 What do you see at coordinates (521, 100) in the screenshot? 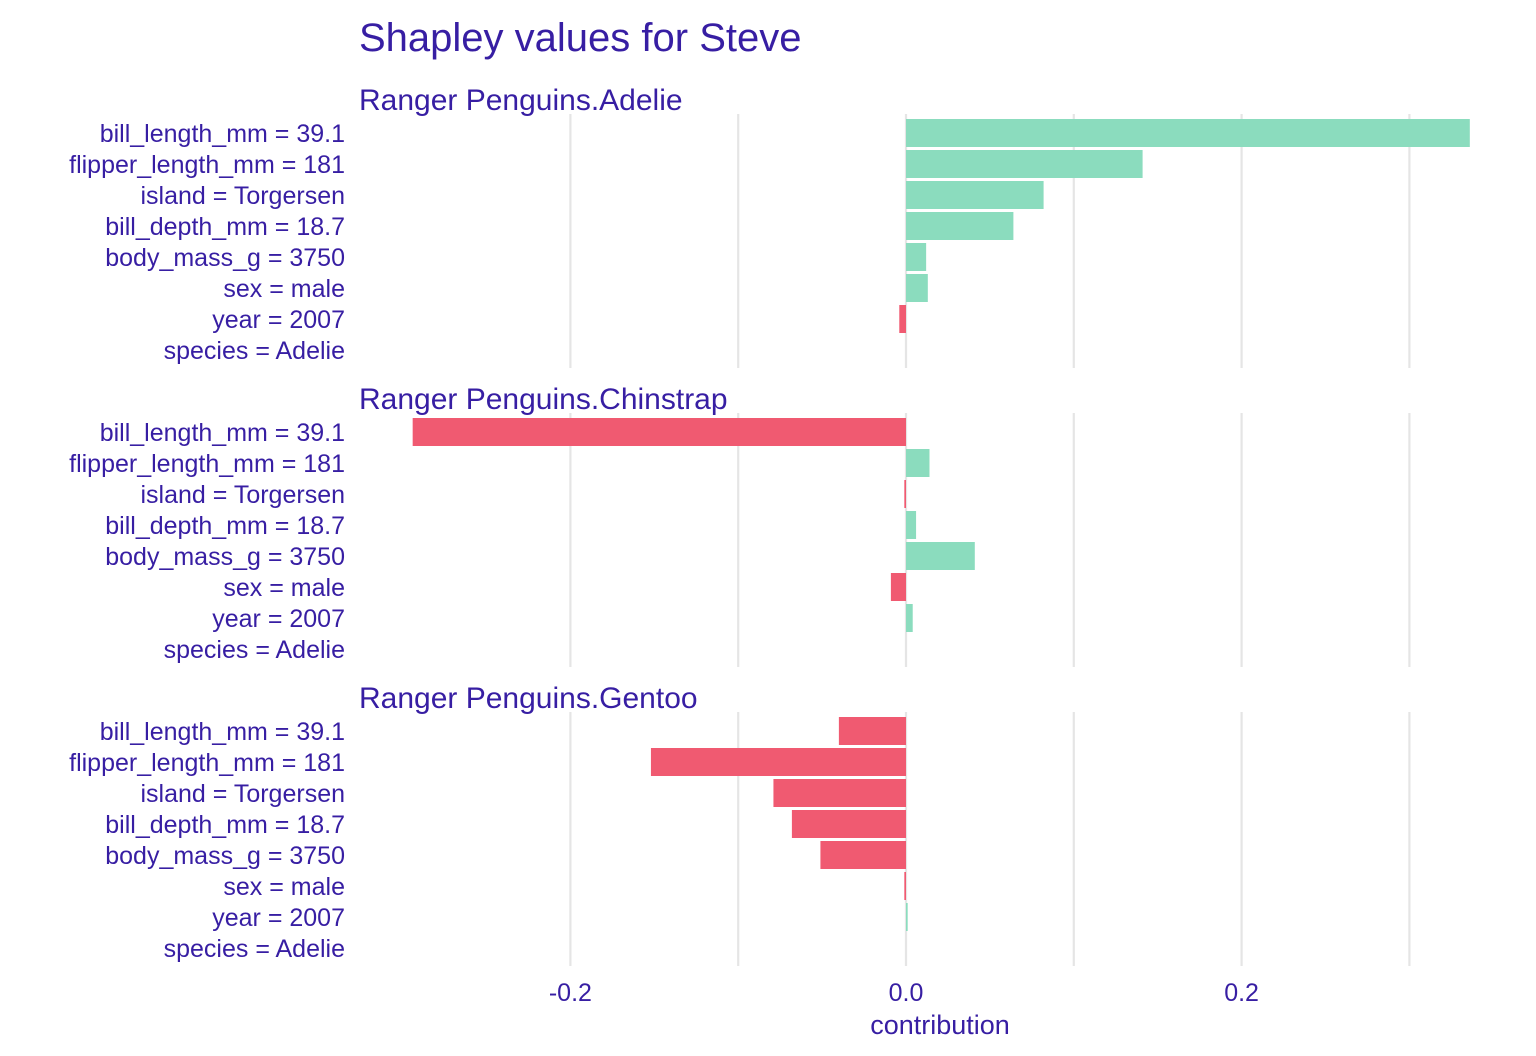
I see `panel-title: Ranger Penguins.Adelie` at bounding box center [521, 100].